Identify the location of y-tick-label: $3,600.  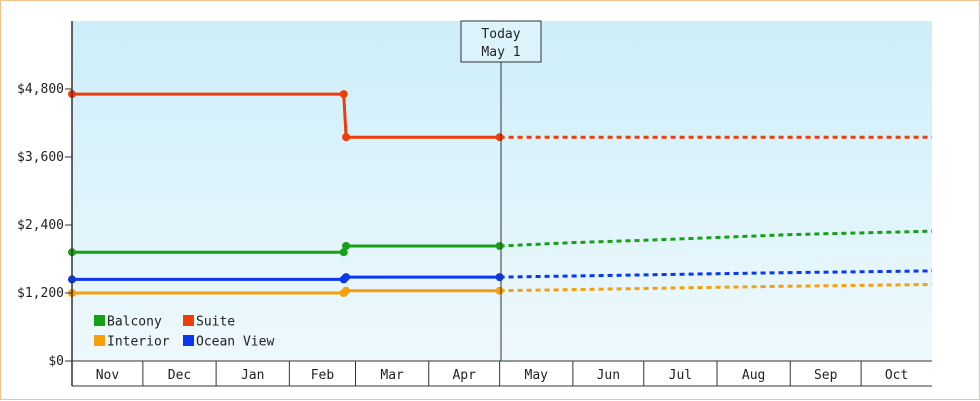
(40, 157).